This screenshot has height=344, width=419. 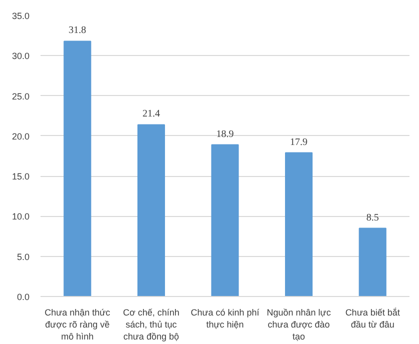 I want to click on x-tick-label: Chưa biết bắt đầu từ đâu, so click(x=372, y=319).